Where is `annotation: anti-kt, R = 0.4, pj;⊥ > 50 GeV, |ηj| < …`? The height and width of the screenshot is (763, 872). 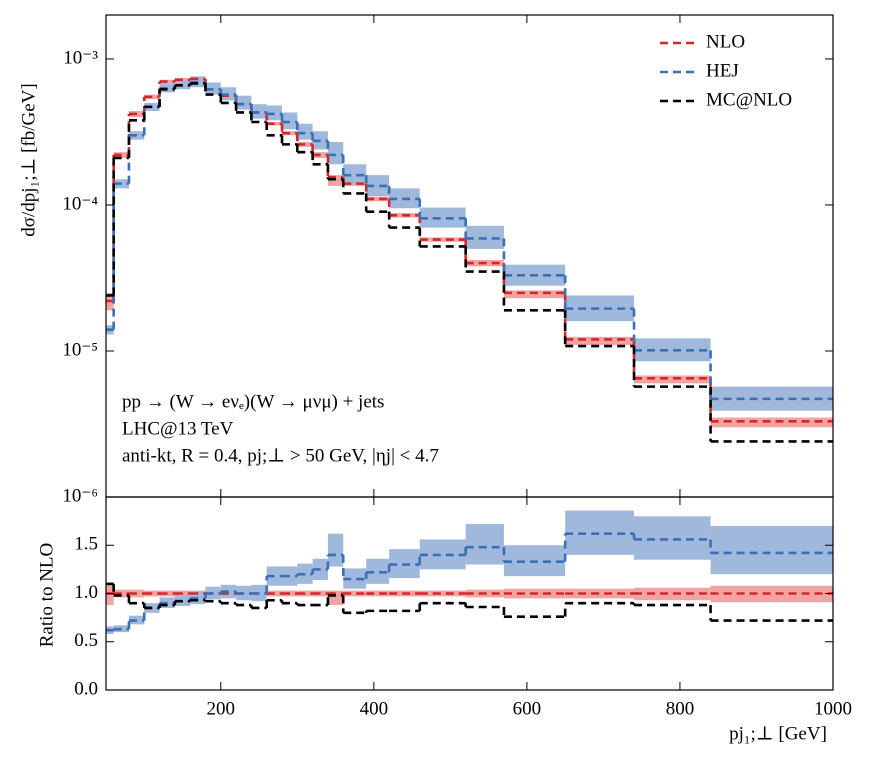 annotation: anti-kt, R = 0.4, pj;⊥ > 50 GeV, |ηj| < … is located at coordinates (280, 455).